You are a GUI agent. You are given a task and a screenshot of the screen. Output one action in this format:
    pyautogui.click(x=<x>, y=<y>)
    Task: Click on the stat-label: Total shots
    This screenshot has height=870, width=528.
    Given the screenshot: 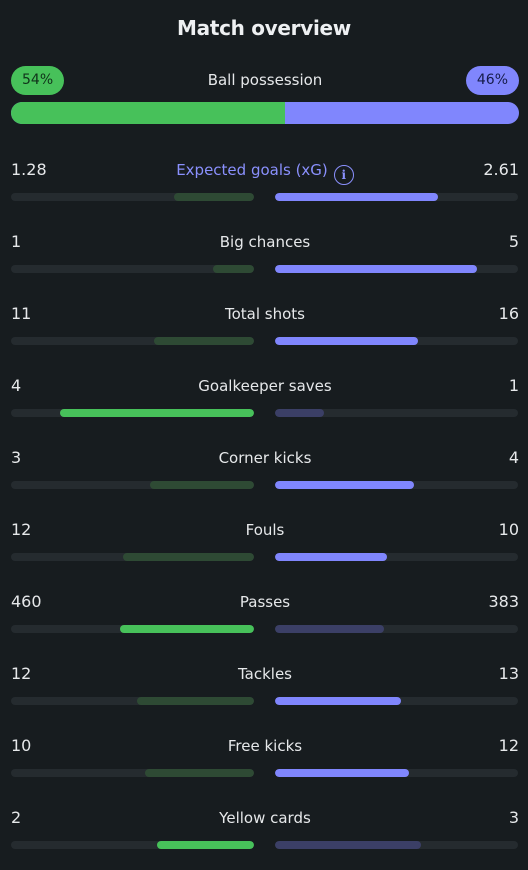 What is the action you would take?
    pyautogui.click(x=265, y=314)
    